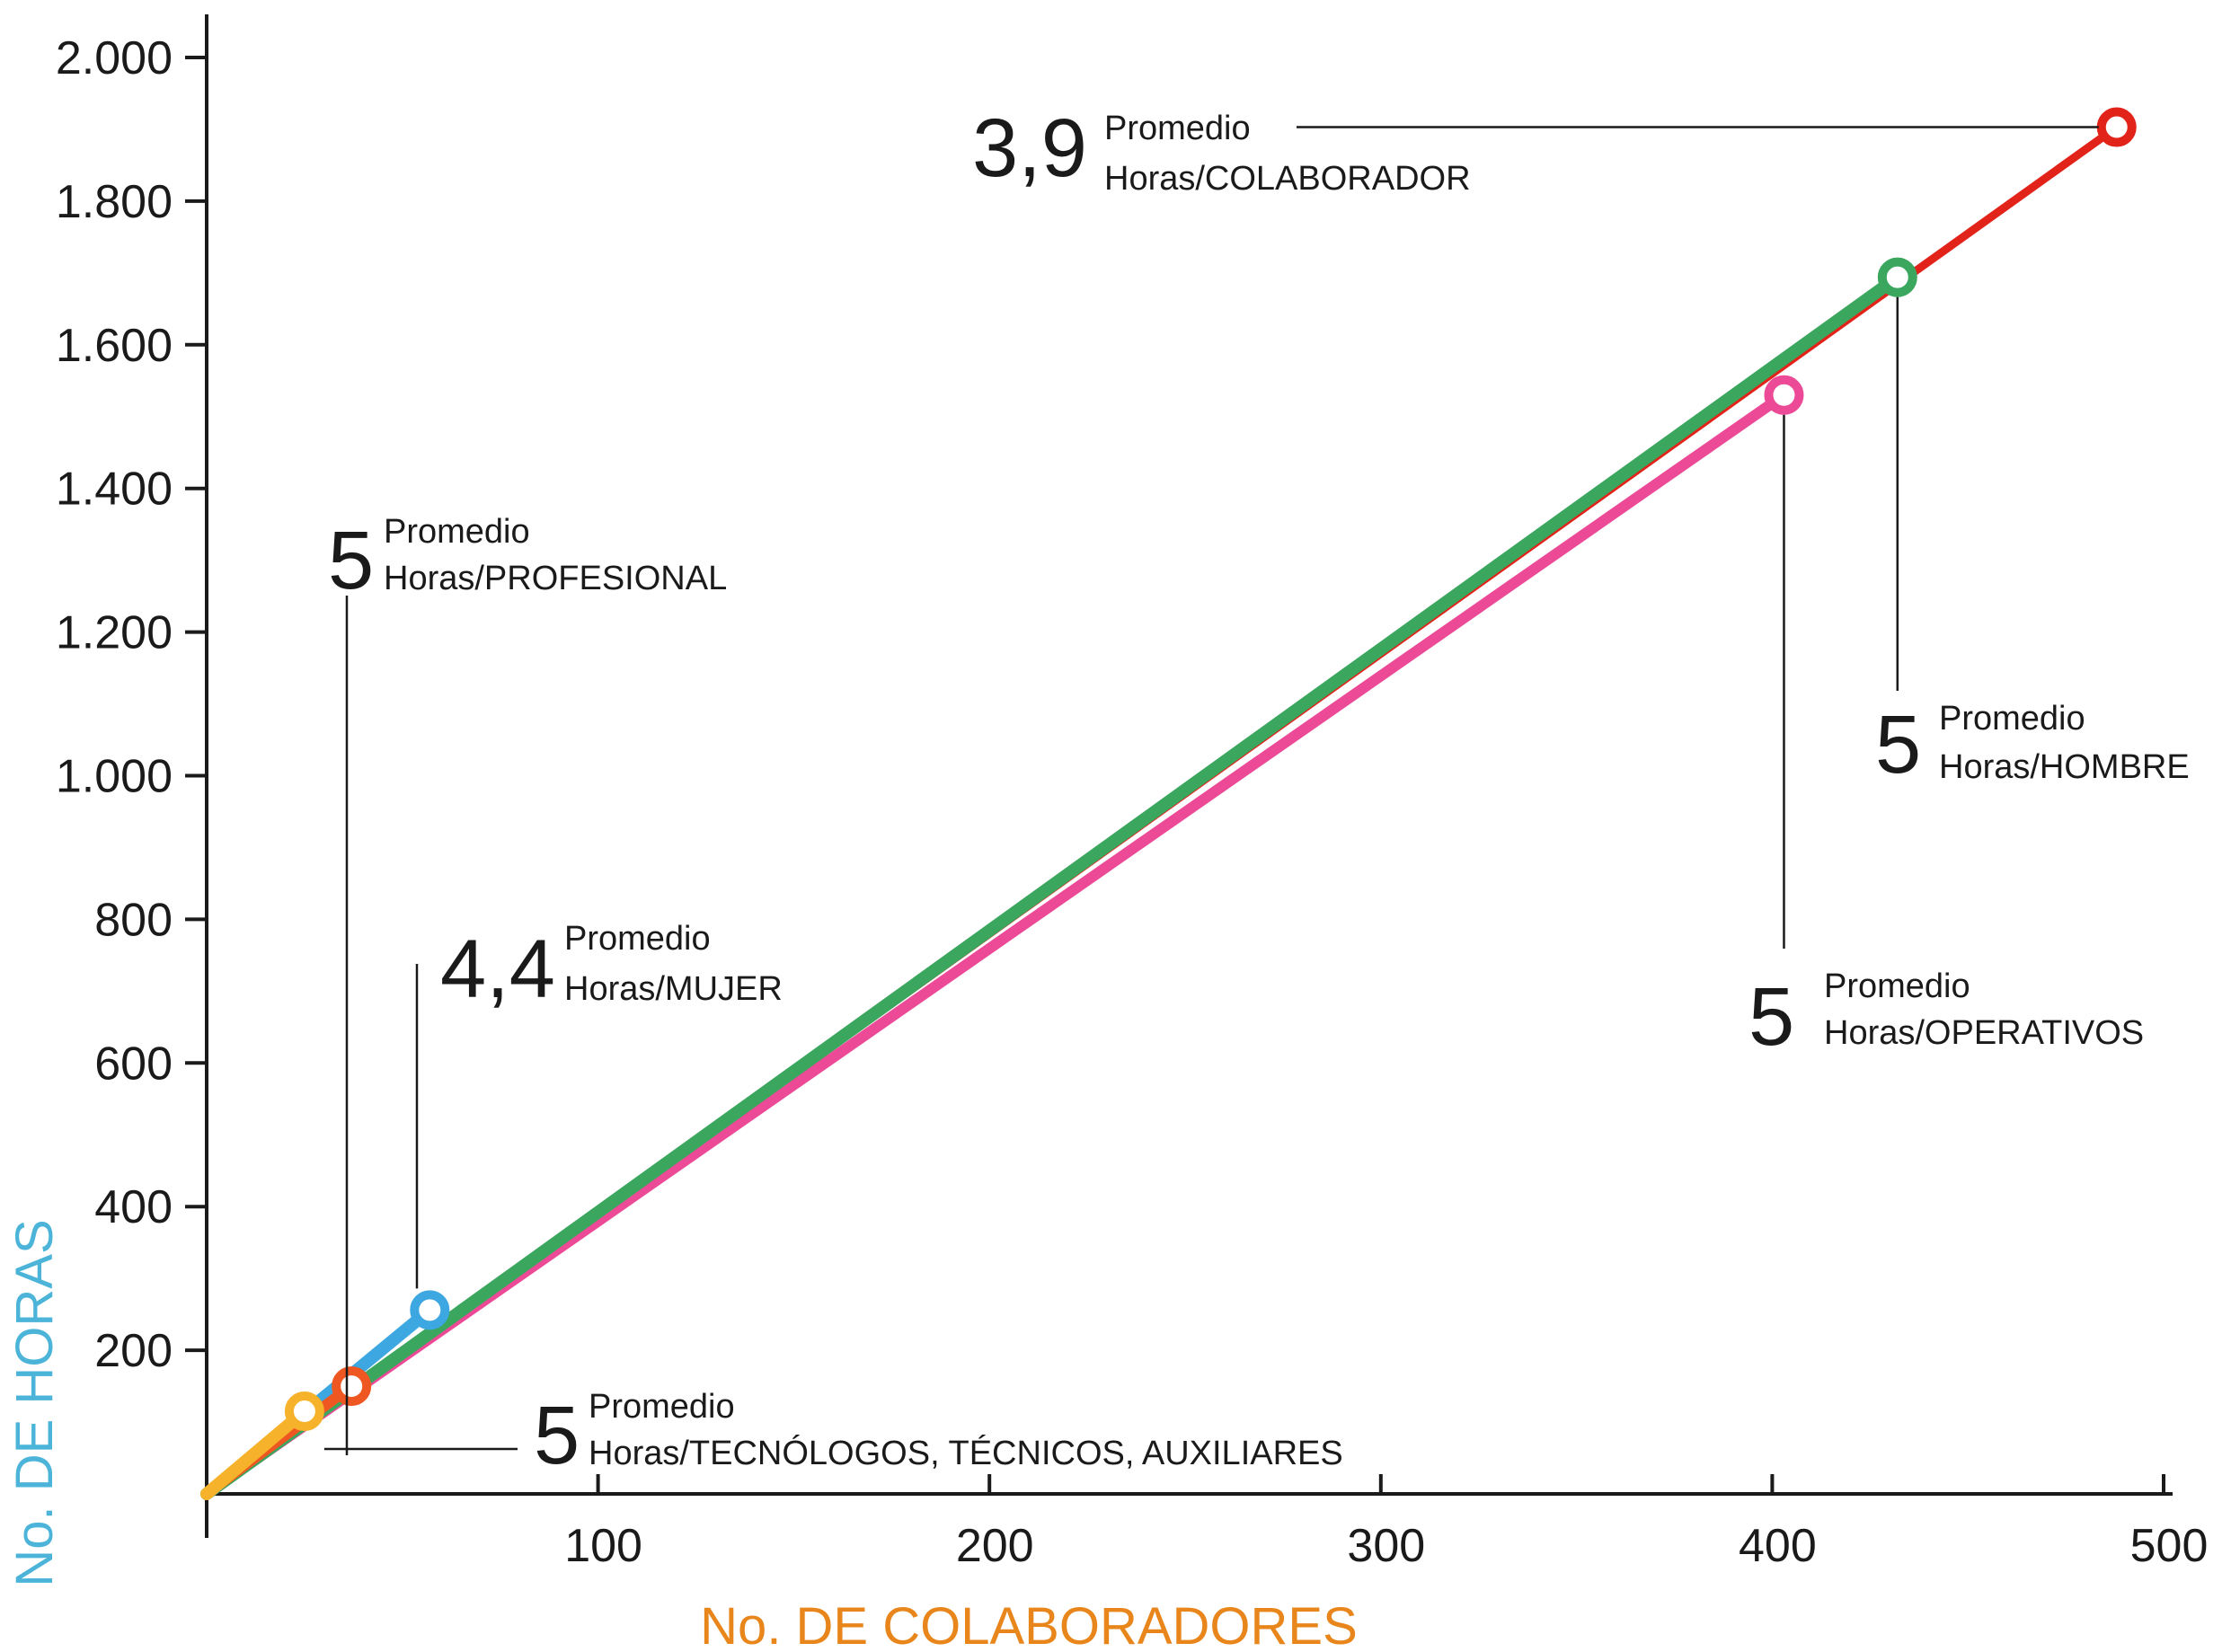  What do you see at coordinates (1984, 1033) in the screenshot?
I see `annotation-line2: Horas/OPERATIVOS` at bounding box center [1984, 1033].